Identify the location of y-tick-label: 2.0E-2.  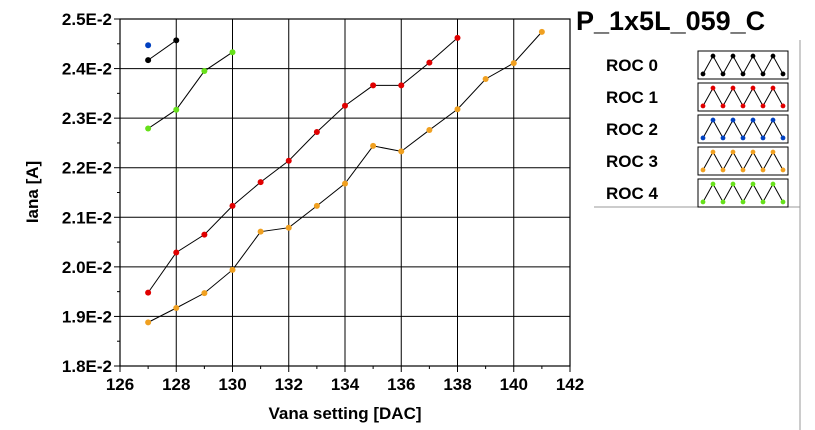
(87, 267).